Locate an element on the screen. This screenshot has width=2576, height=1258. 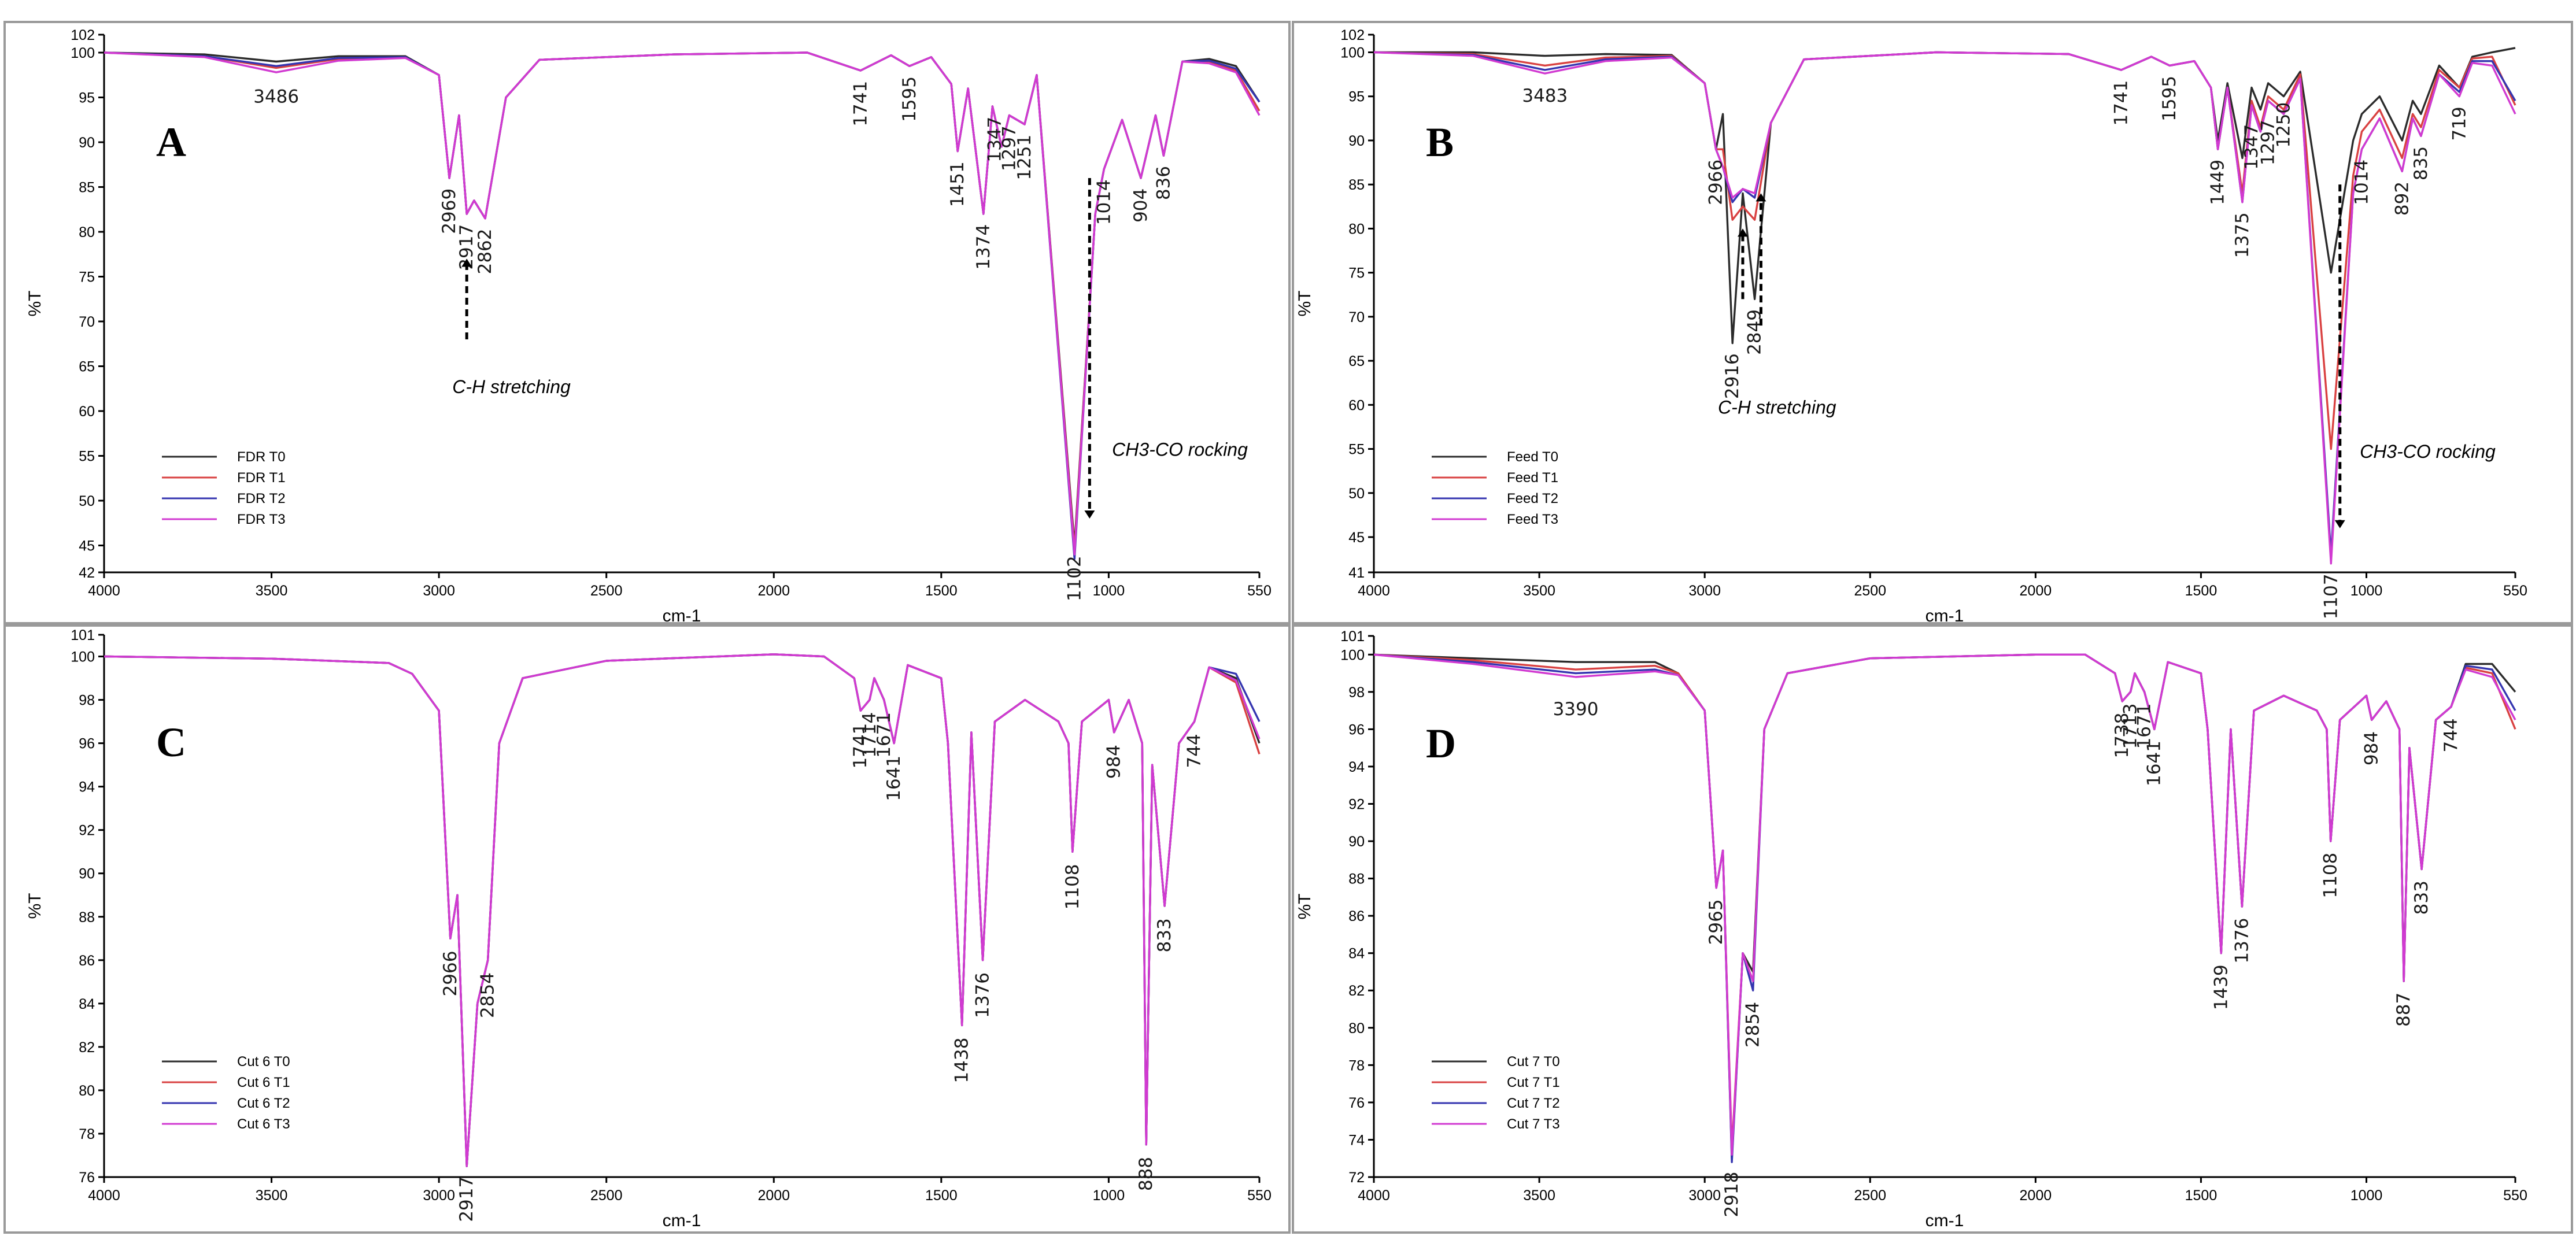
peak-label: 1738 is located at coordinates (2122, 735).